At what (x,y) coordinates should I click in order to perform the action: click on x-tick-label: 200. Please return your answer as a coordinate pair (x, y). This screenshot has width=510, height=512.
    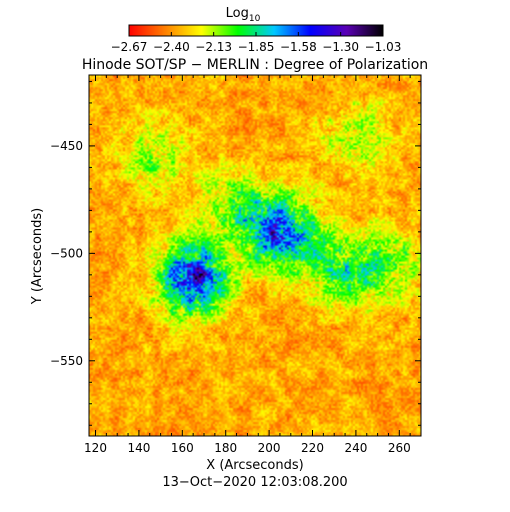
    Looking at the image, I should click on (269, 448).